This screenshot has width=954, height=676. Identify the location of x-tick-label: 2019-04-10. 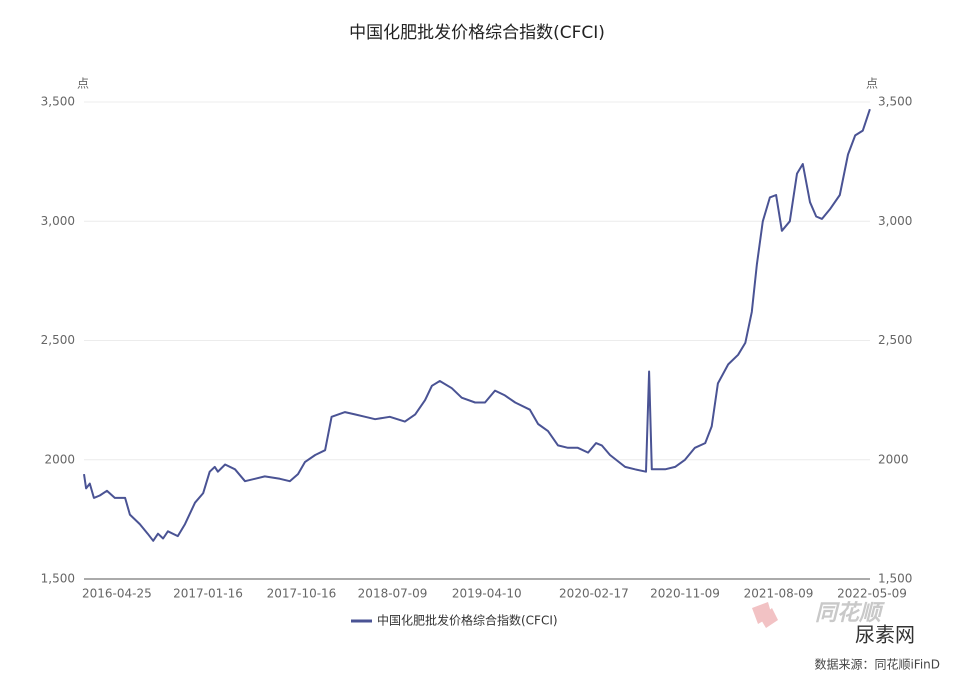
(487, 594).